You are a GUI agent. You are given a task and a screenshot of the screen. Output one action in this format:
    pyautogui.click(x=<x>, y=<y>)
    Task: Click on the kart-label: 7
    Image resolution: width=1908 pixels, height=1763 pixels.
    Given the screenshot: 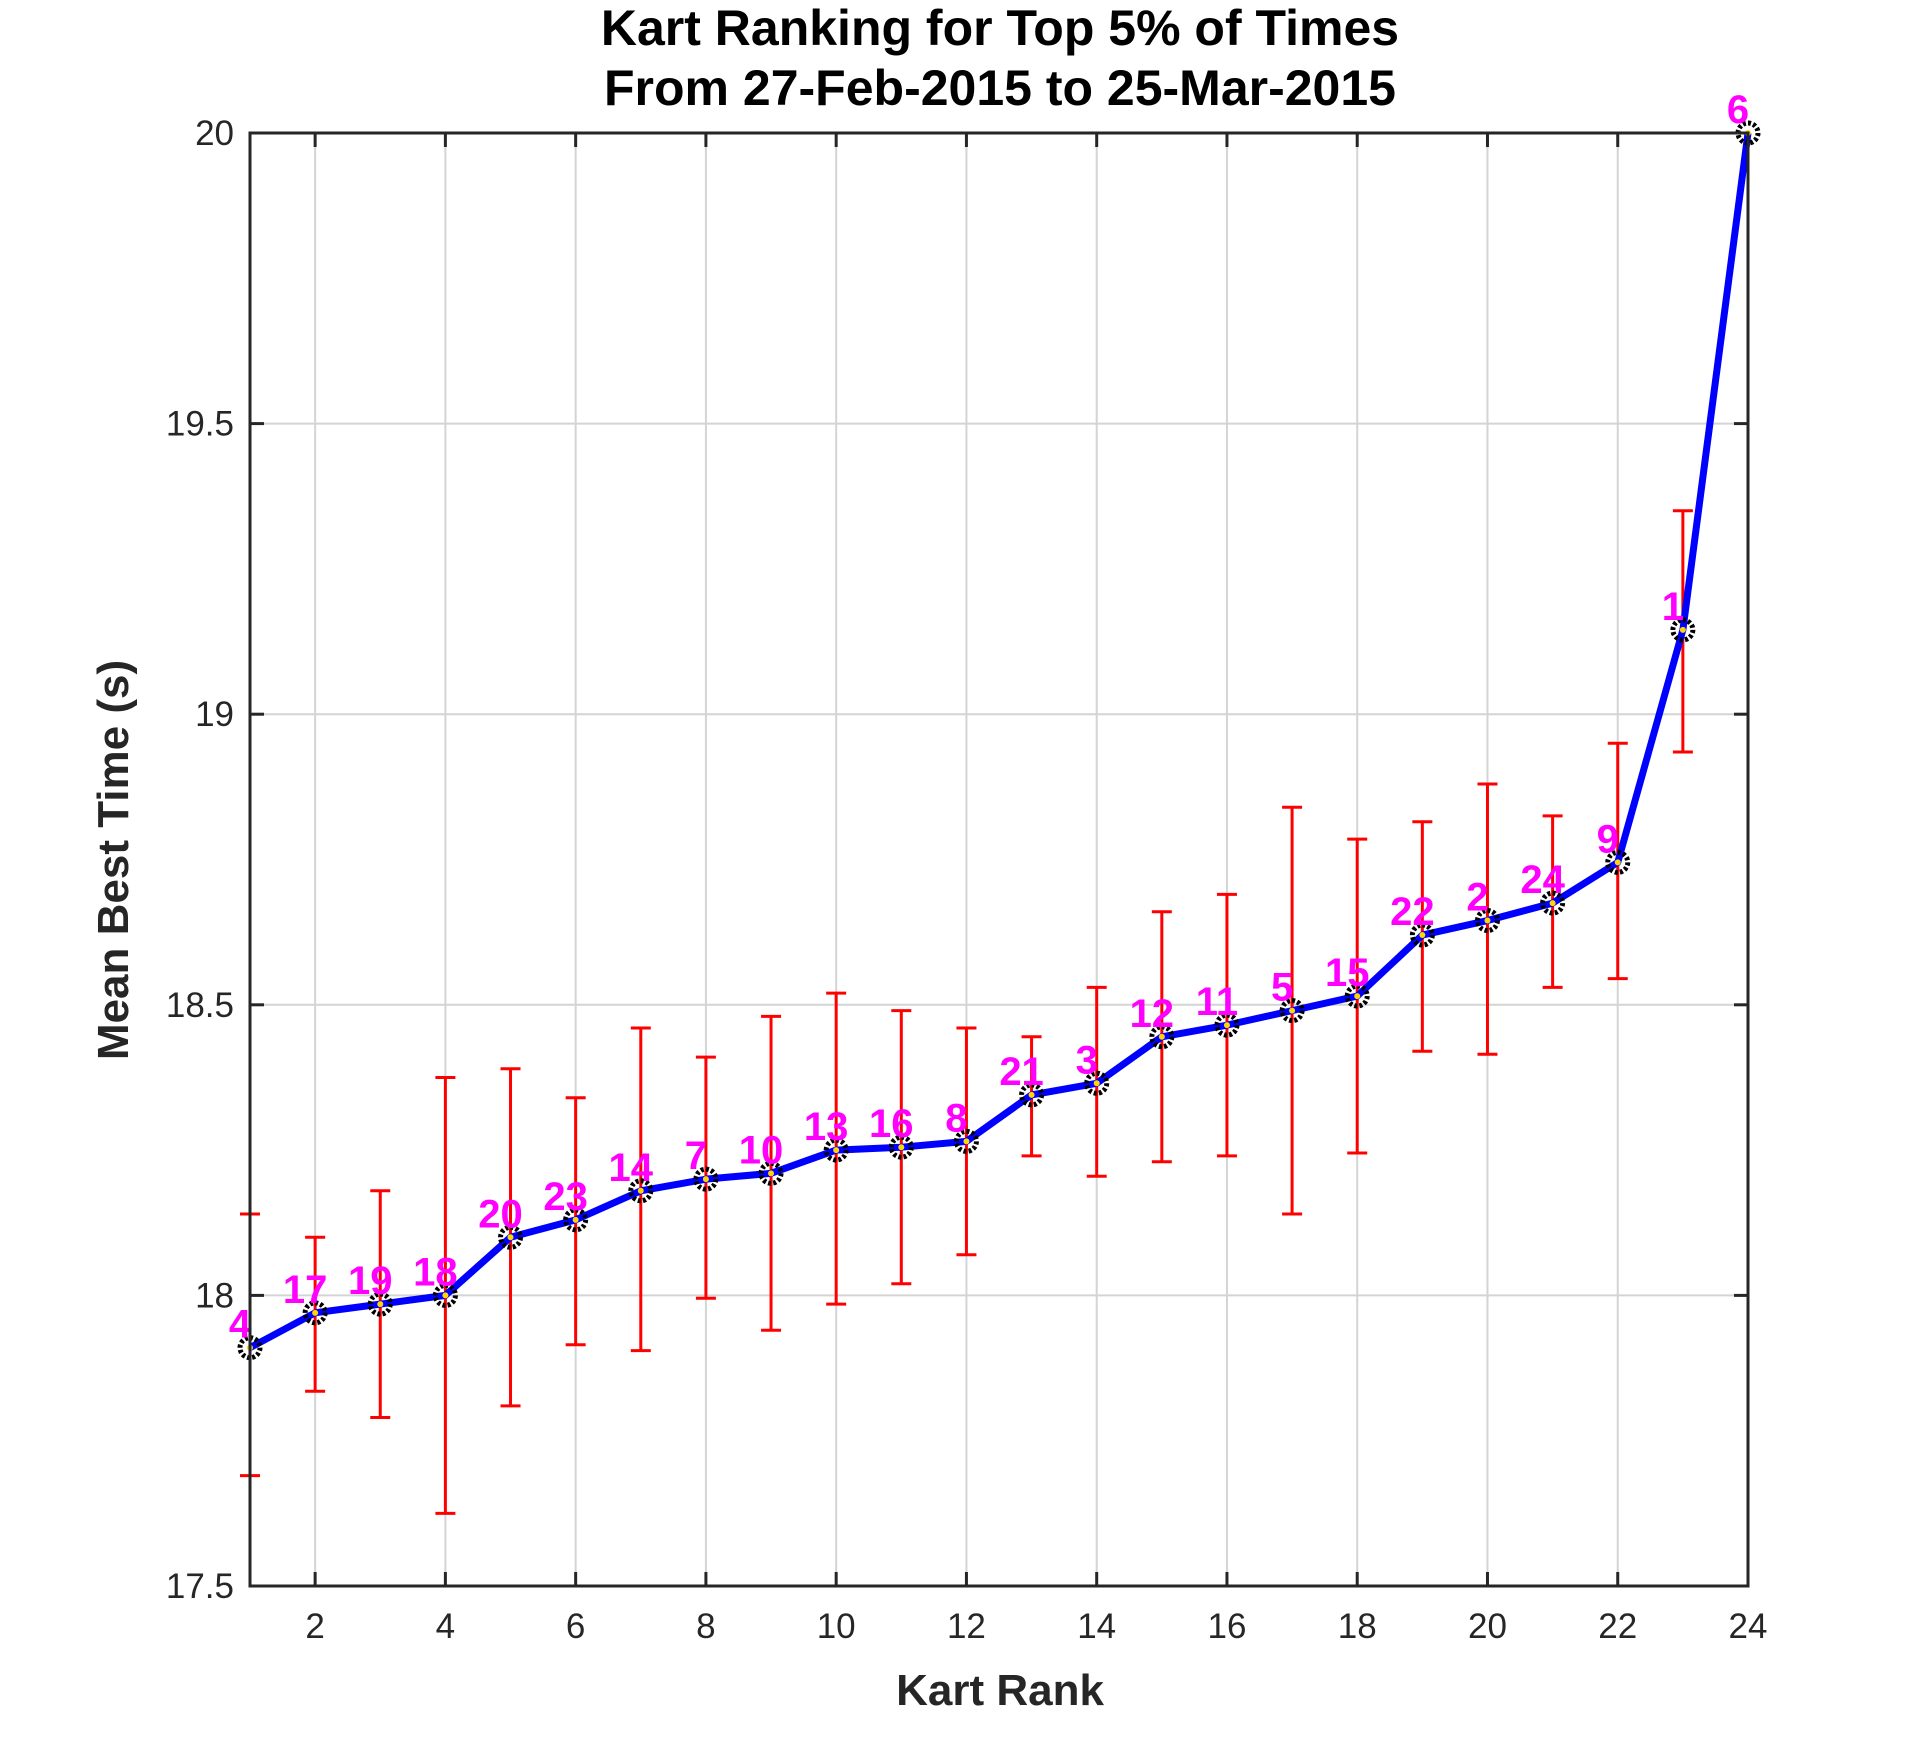 What is the action you would take?
    pyautogui.click(x=696, y=1156)
    